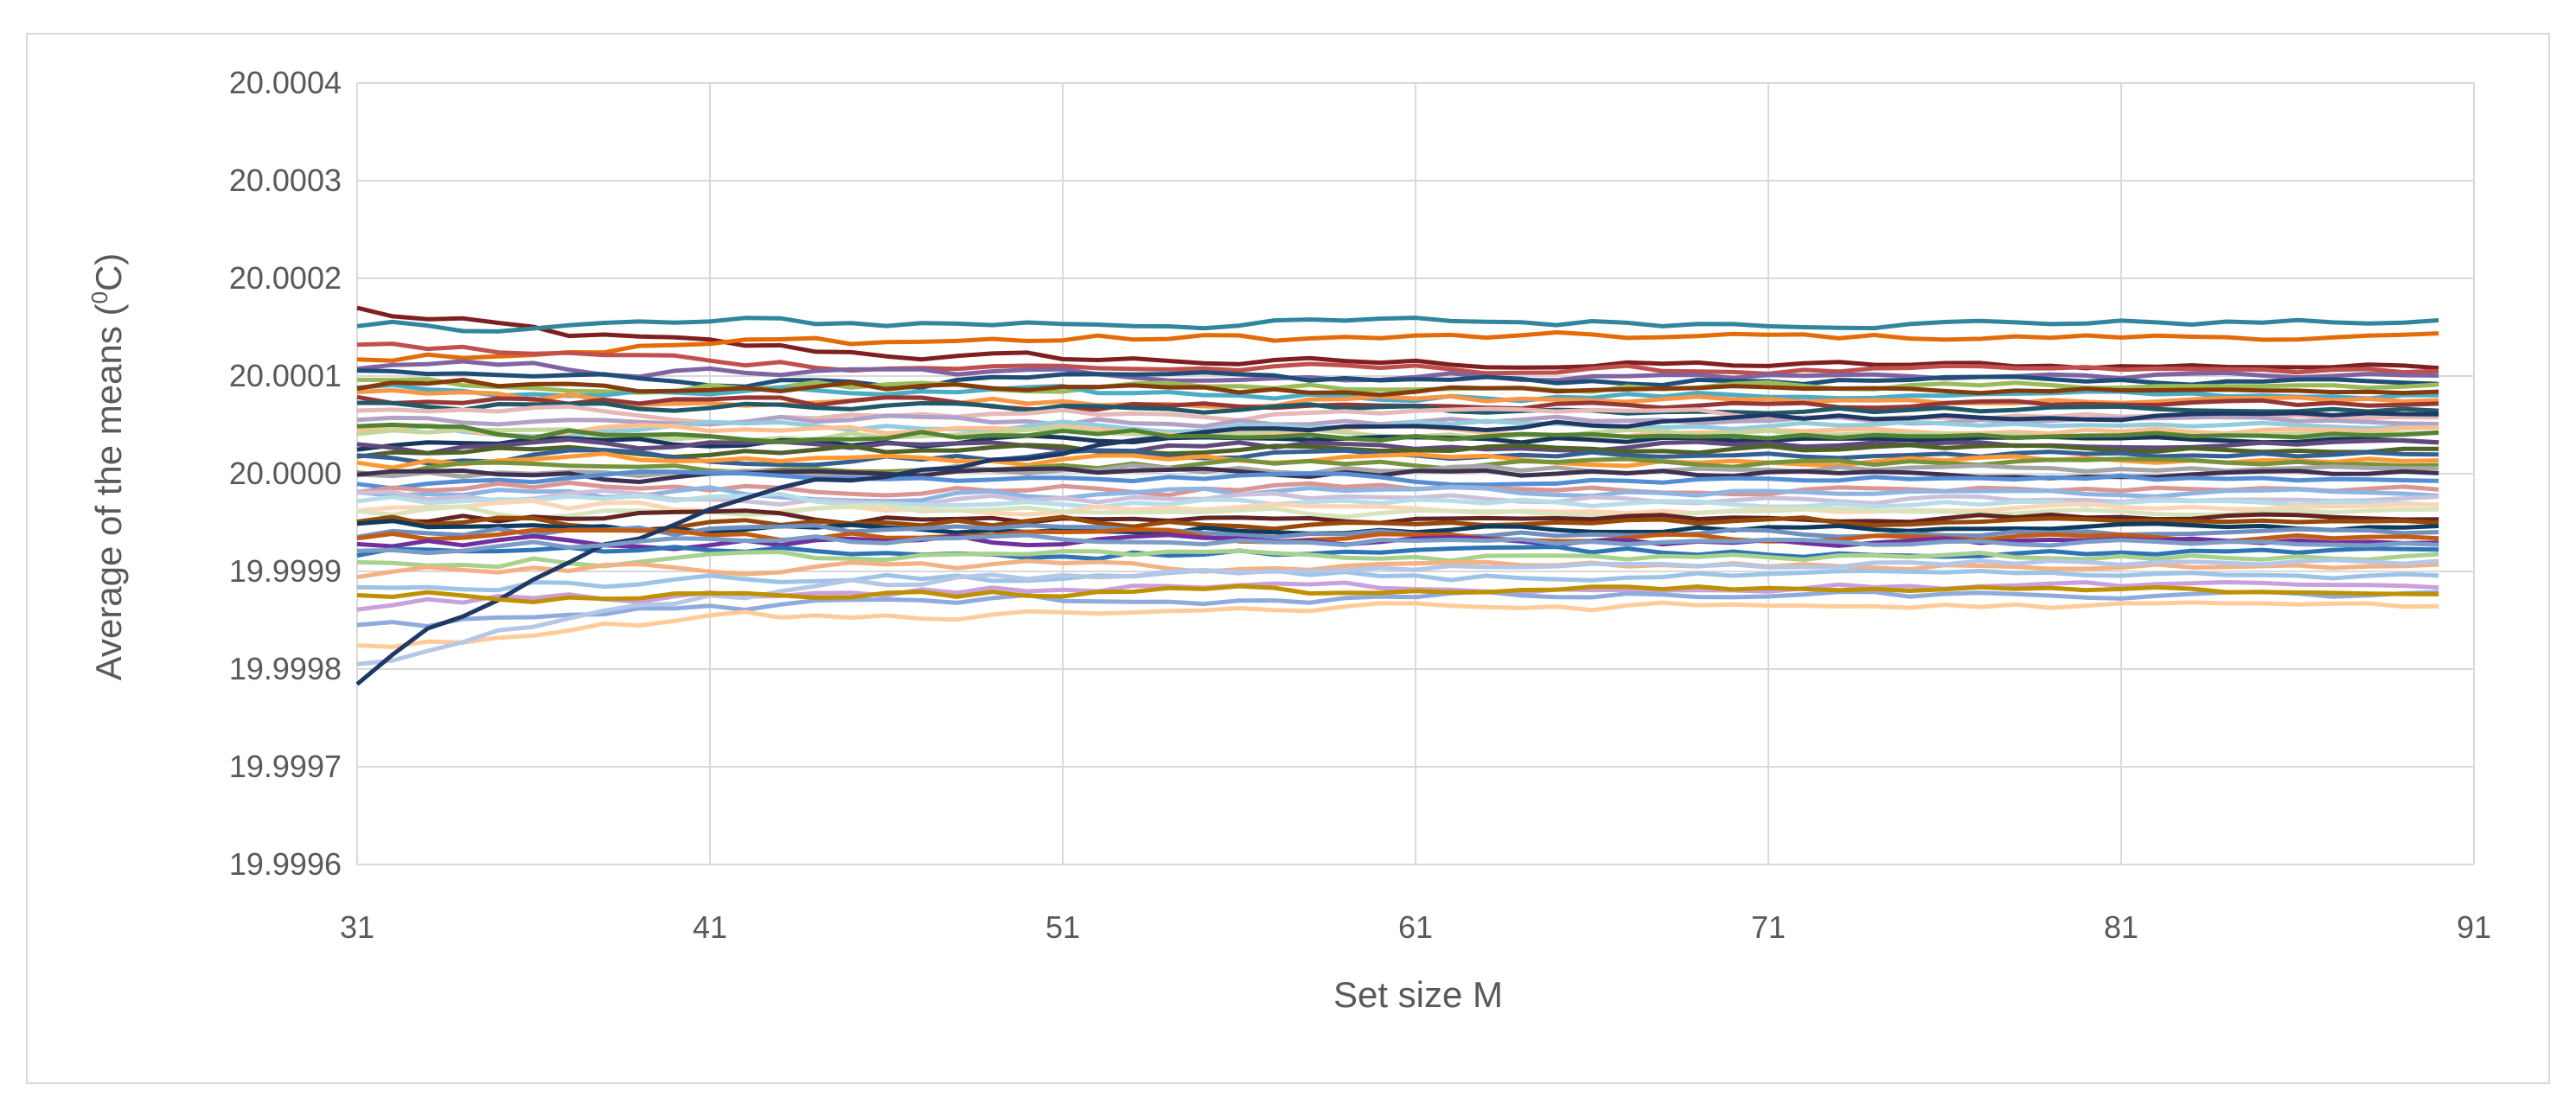 The height and width of the screenshot is (1116, 2576). What do you see at coordinates (1063, 927) in the screenshot?
I see `x-tick-label: 51` at bounding box center [1063, 927].